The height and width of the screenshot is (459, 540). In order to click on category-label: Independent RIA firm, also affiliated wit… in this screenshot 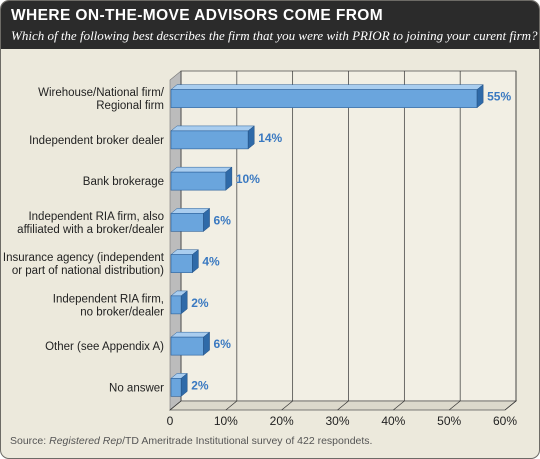, I will do `click(90, 223)`.